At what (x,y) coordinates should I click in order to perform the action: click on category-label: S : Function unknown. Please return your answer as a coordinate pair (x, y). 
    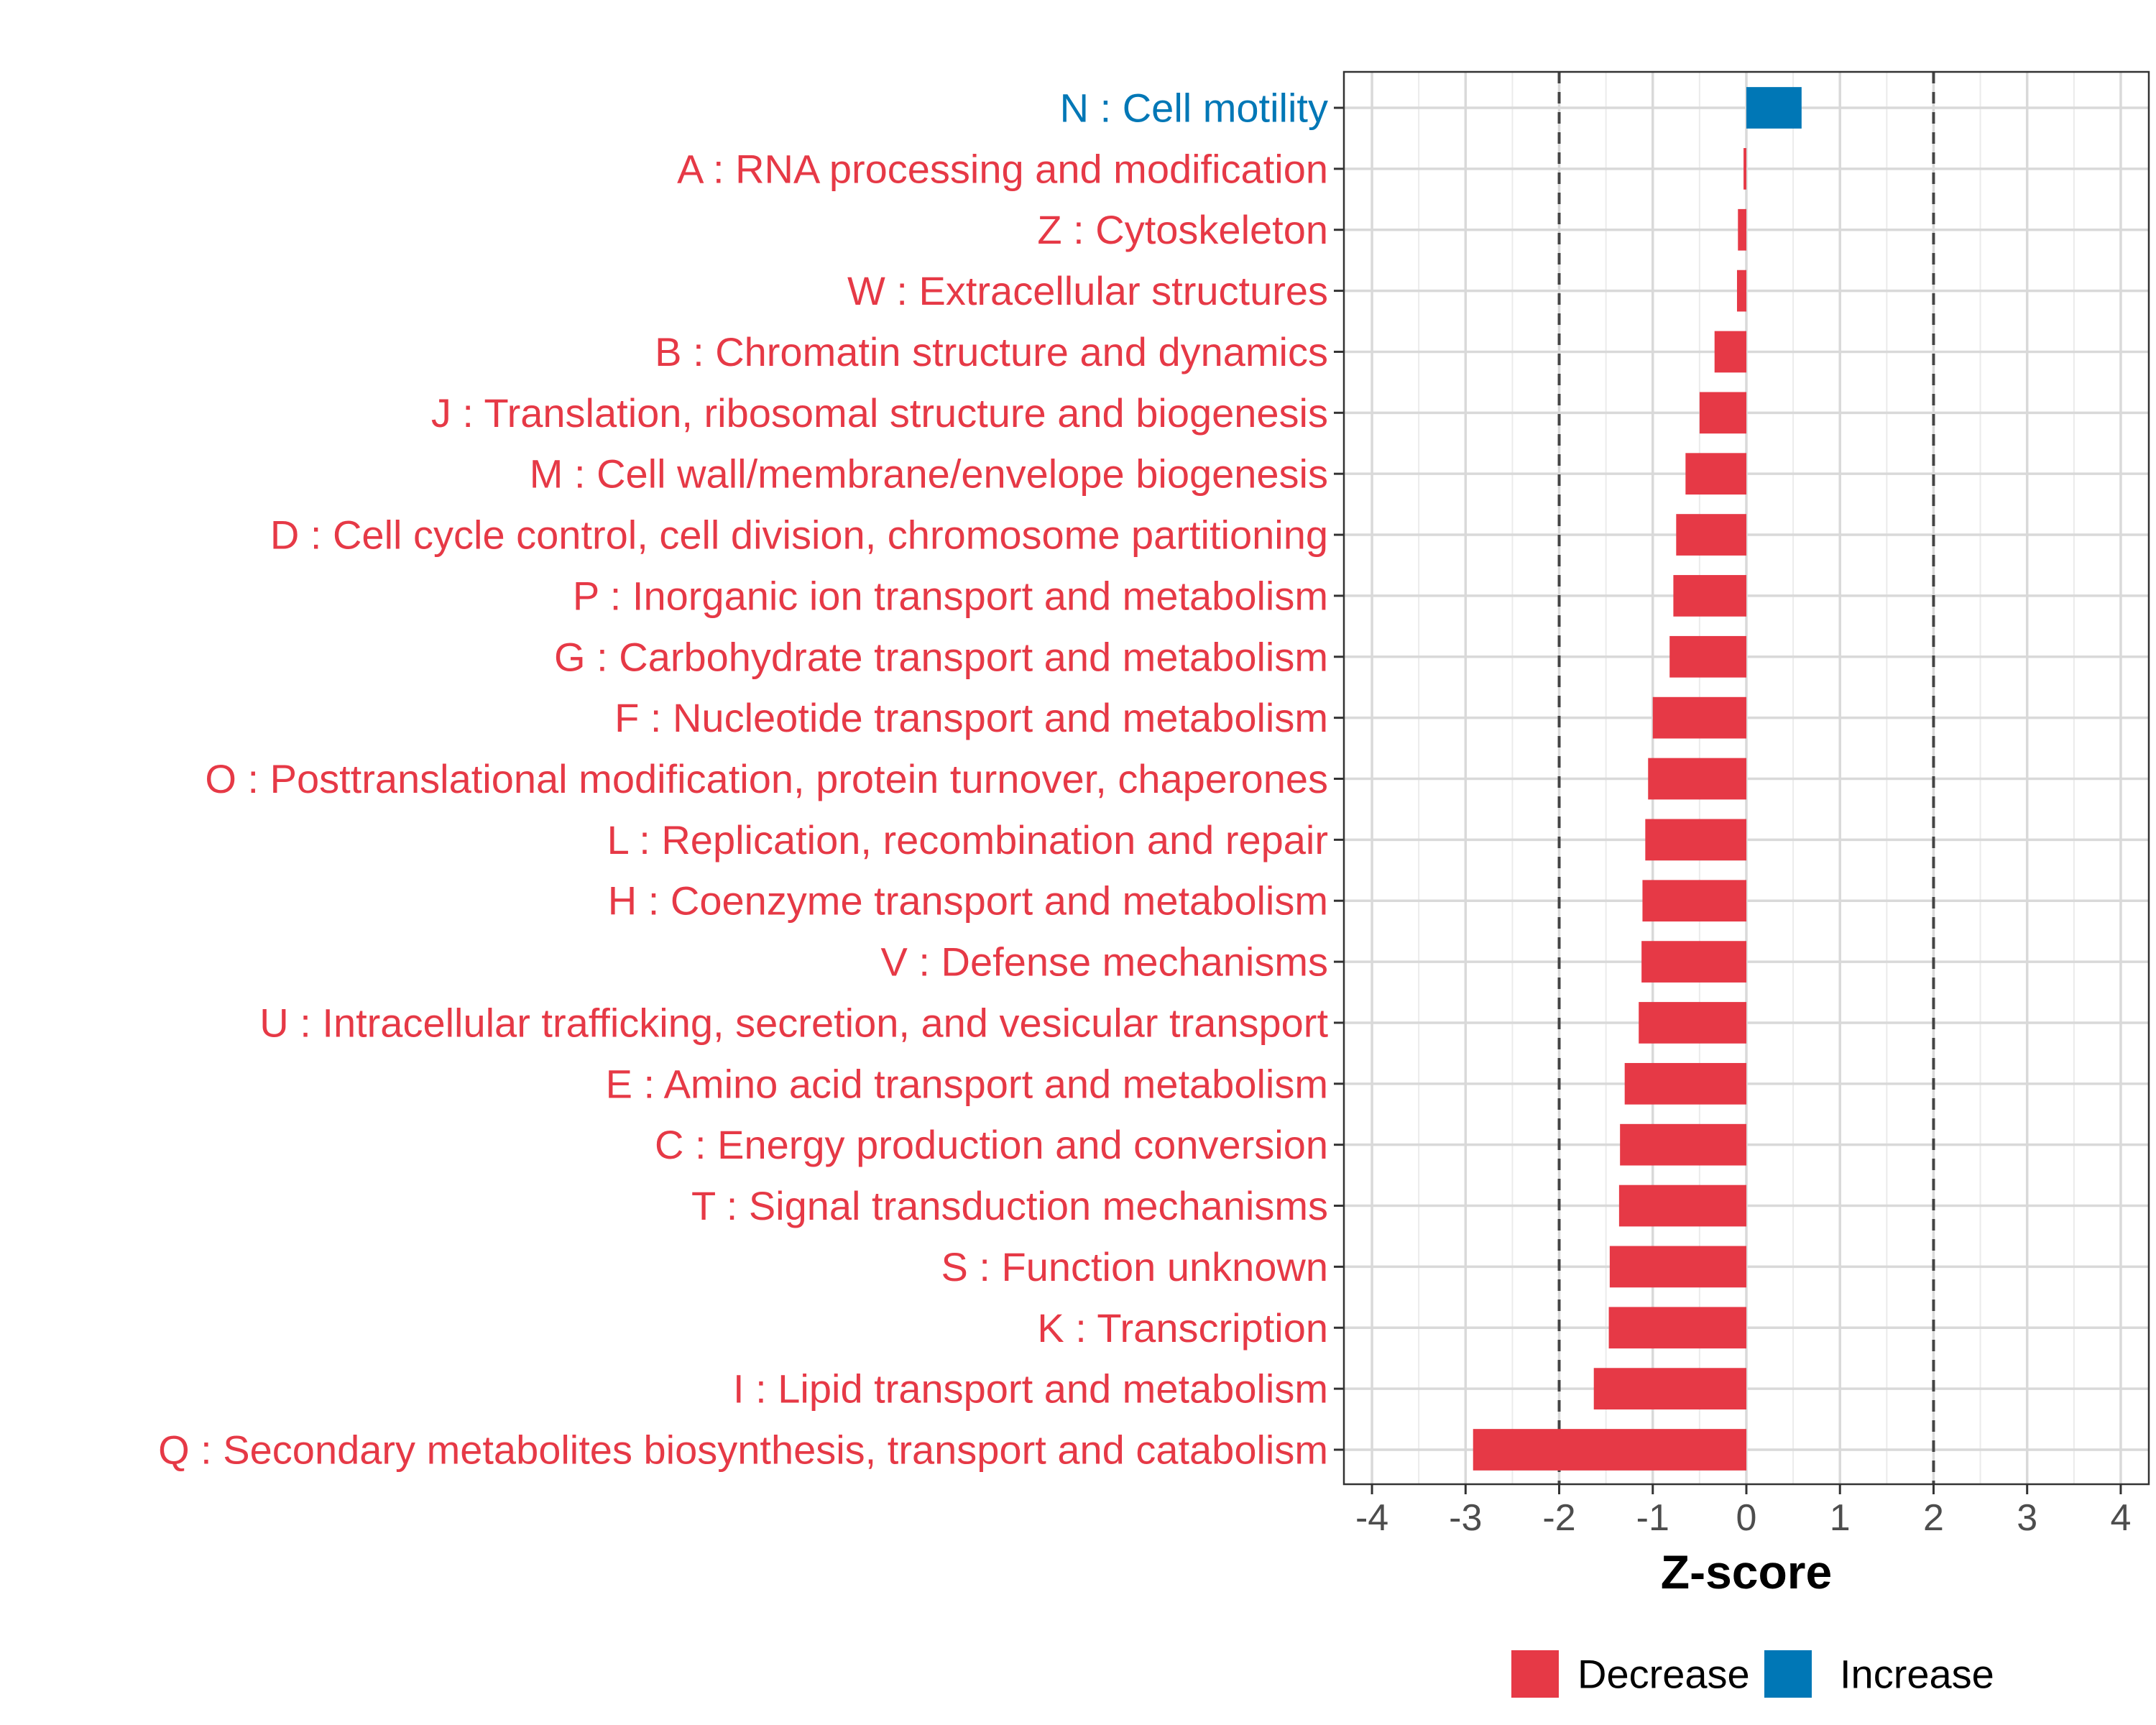
    Looking at the image, I should click on (1134, 1266).